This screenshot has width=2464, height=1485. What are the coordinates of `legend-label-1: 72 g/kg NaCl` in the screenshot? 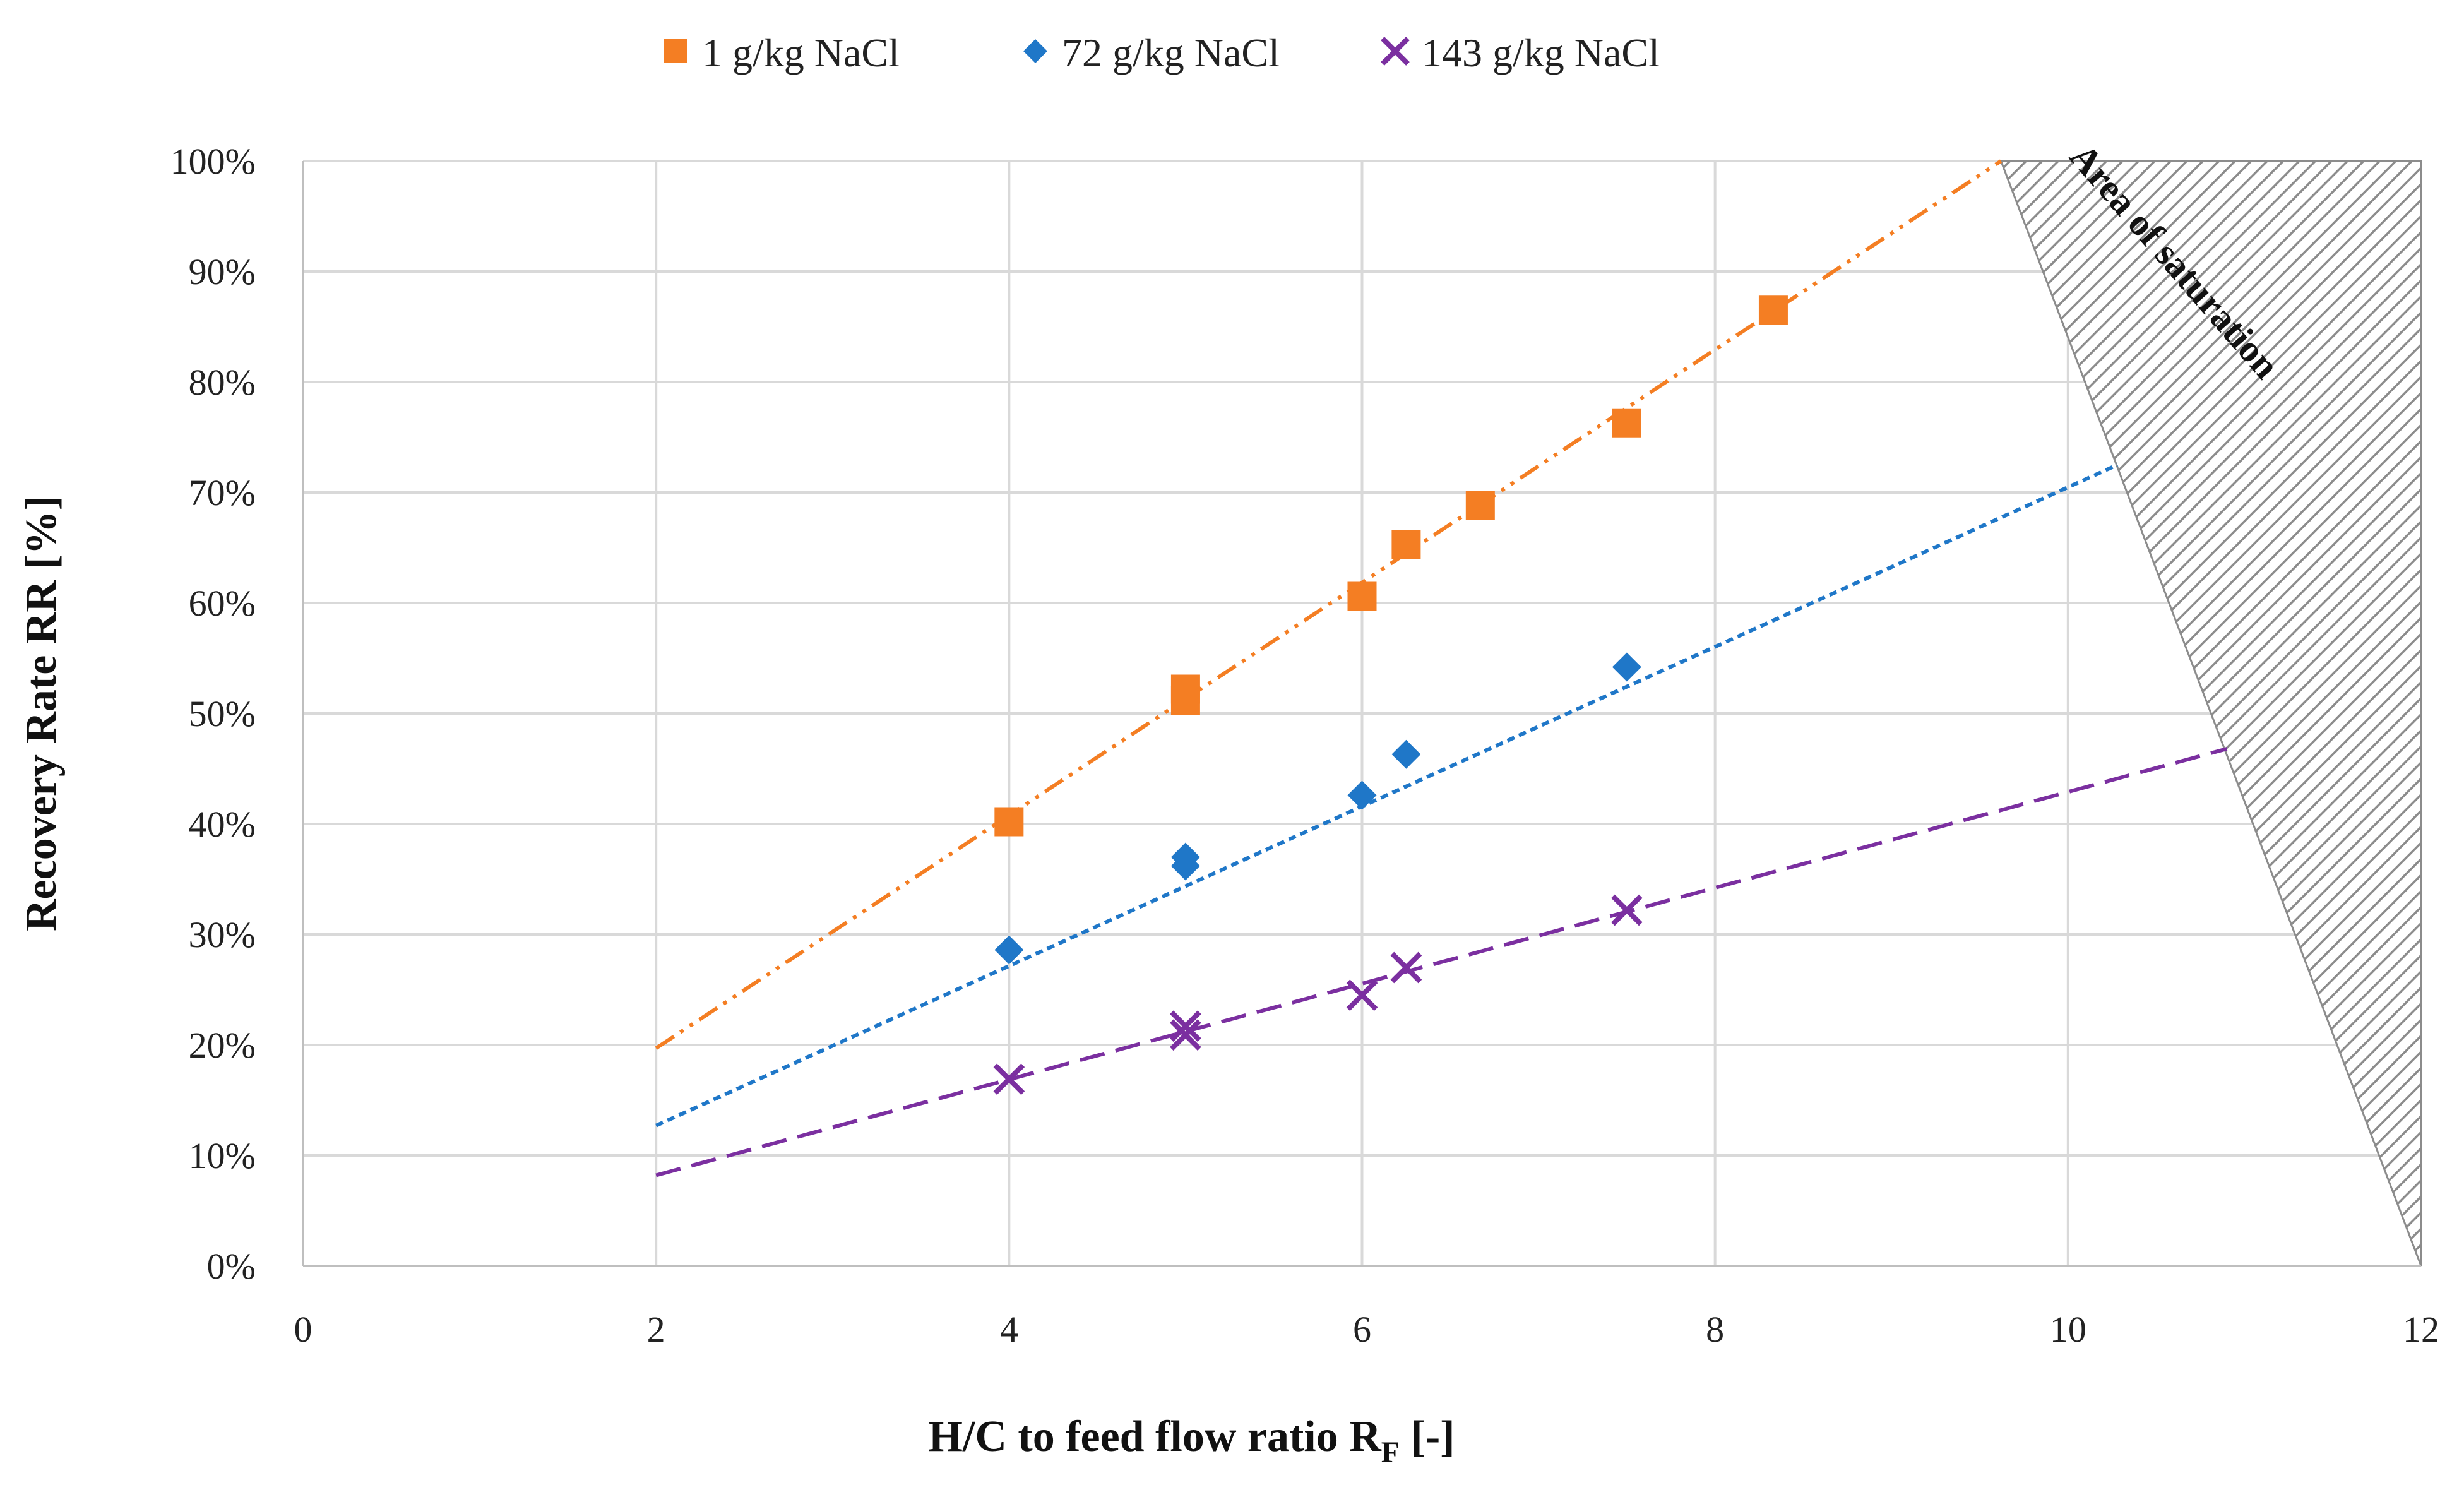 It's located at (1171, 52).